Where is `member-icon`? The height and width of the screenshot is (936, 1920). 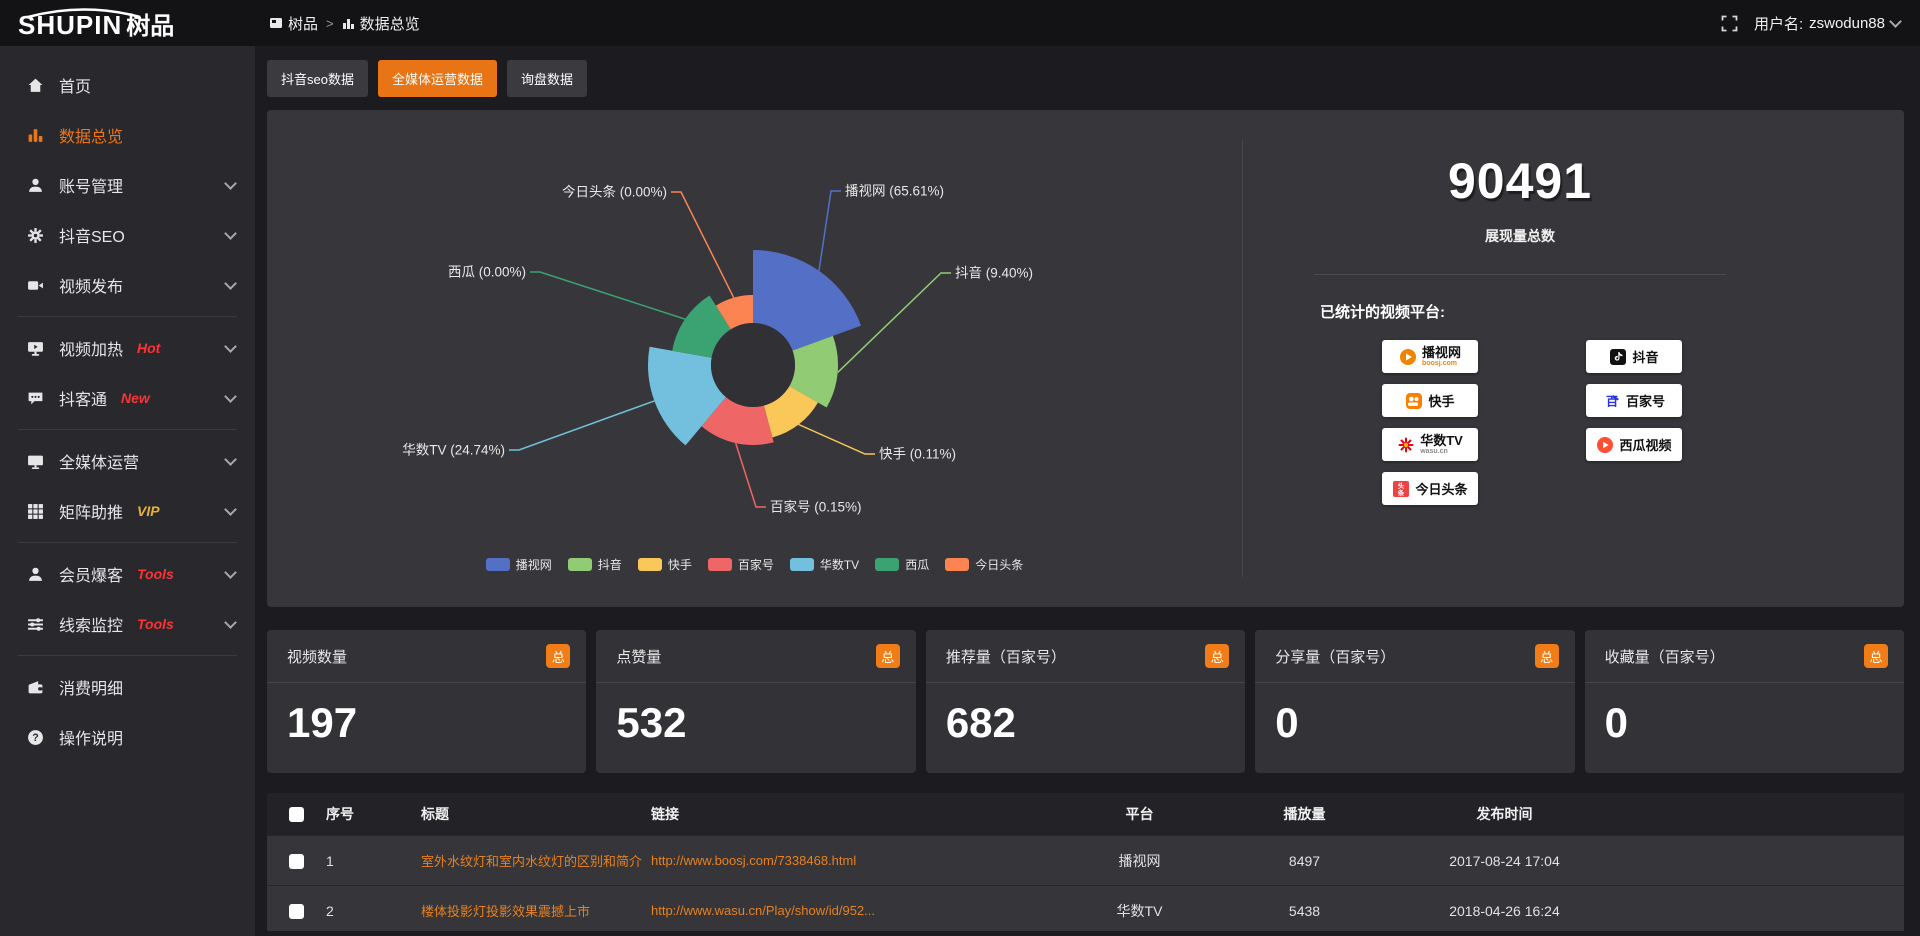
member-icon is located at coordinates (35, 574).